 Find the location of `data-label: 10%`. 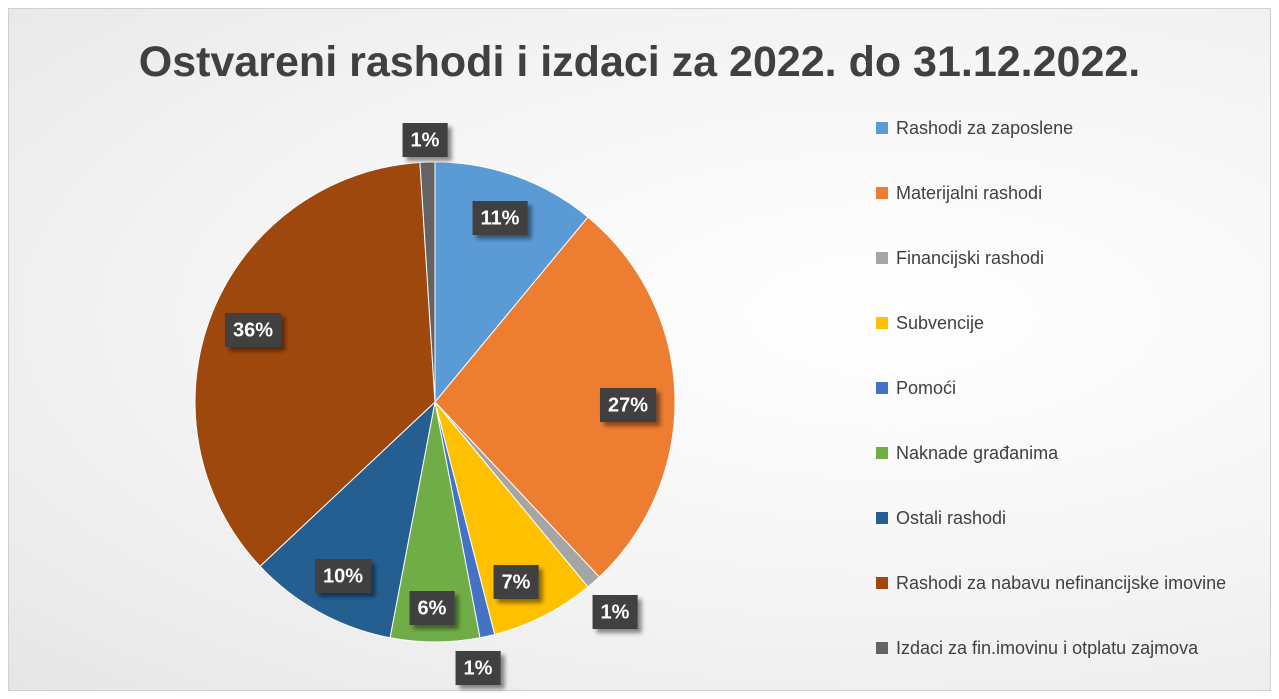

data-label: 10% is located at coordinates (343, 576).